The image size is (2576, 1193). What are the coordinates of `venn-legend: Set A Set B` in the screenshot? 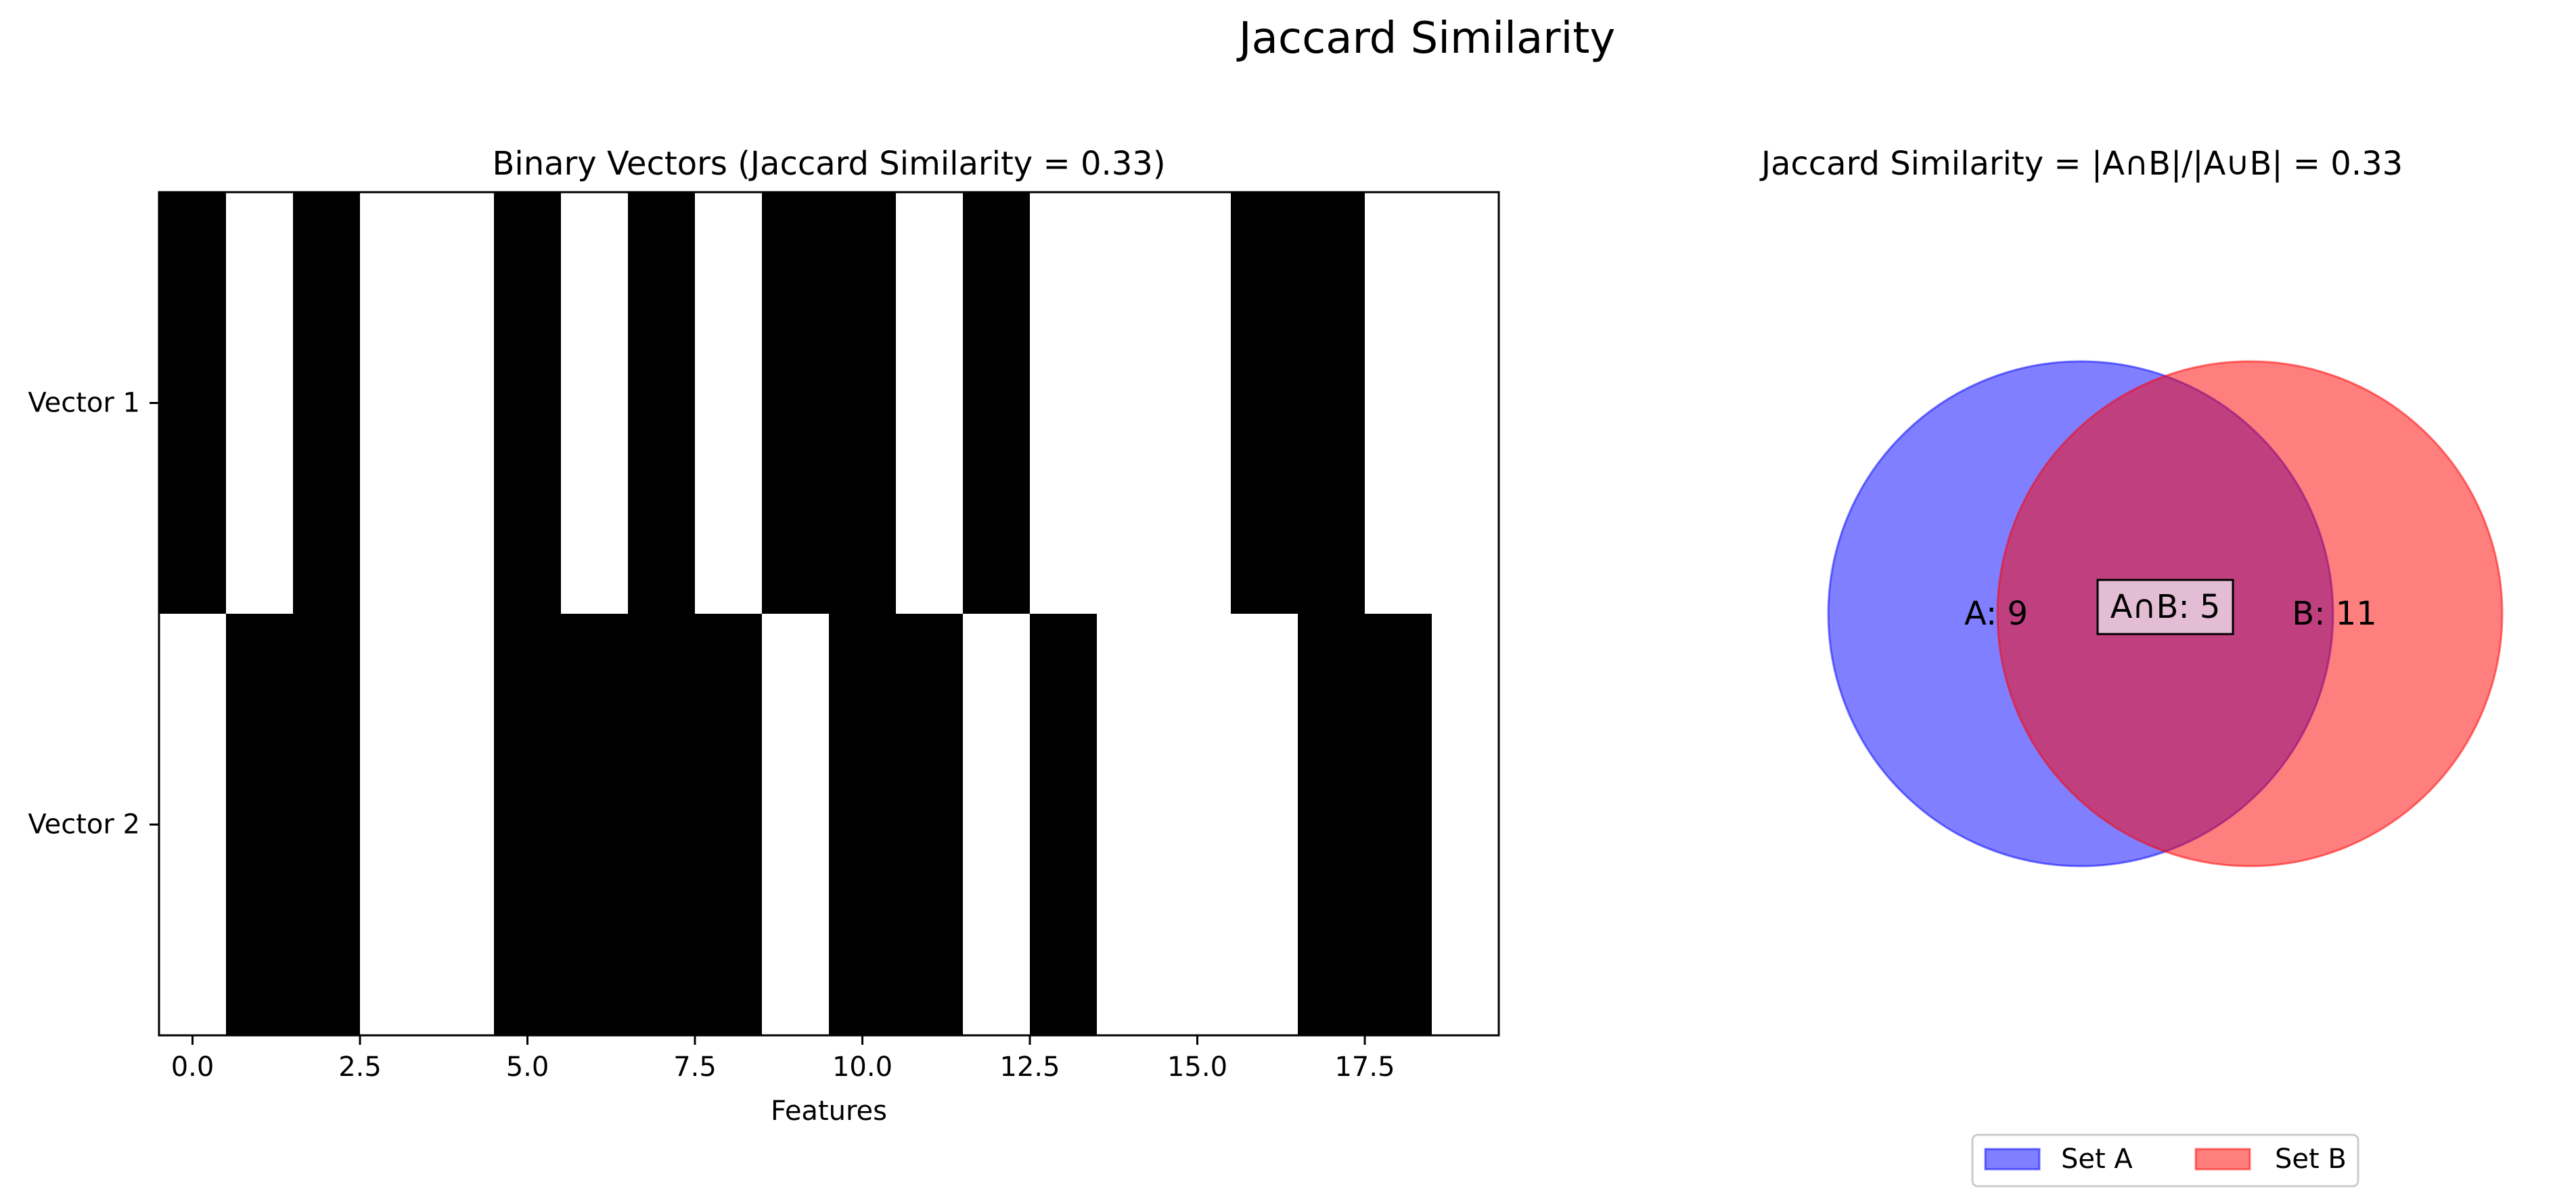 It's located at (2165, 1160).